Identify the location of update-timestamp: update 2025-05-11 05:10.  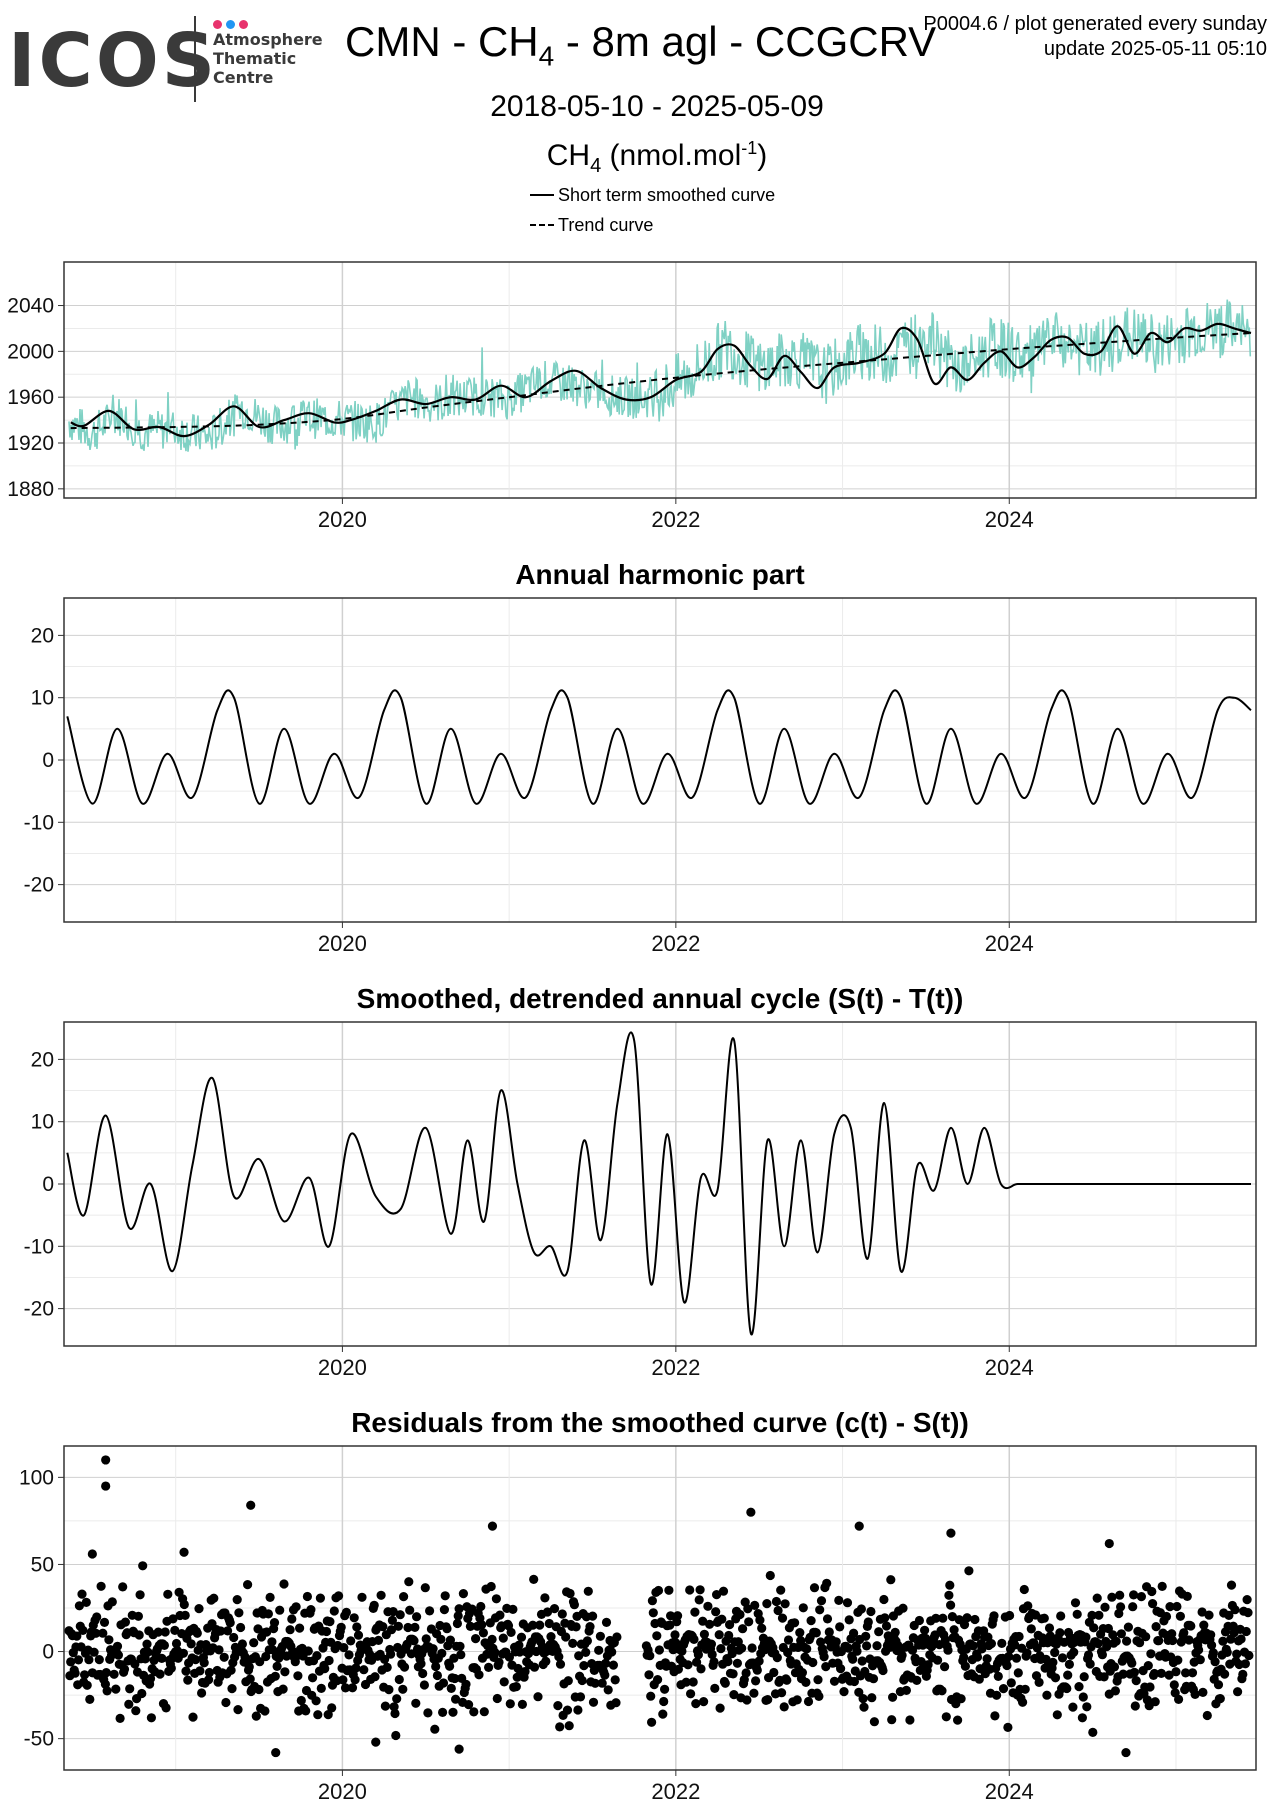
(1155, 49).